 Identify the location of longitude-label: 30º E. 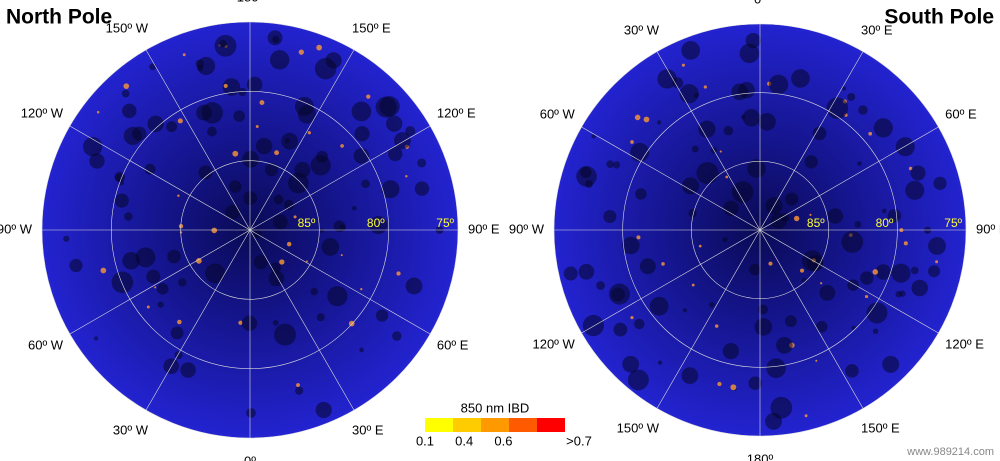
(877, 29).